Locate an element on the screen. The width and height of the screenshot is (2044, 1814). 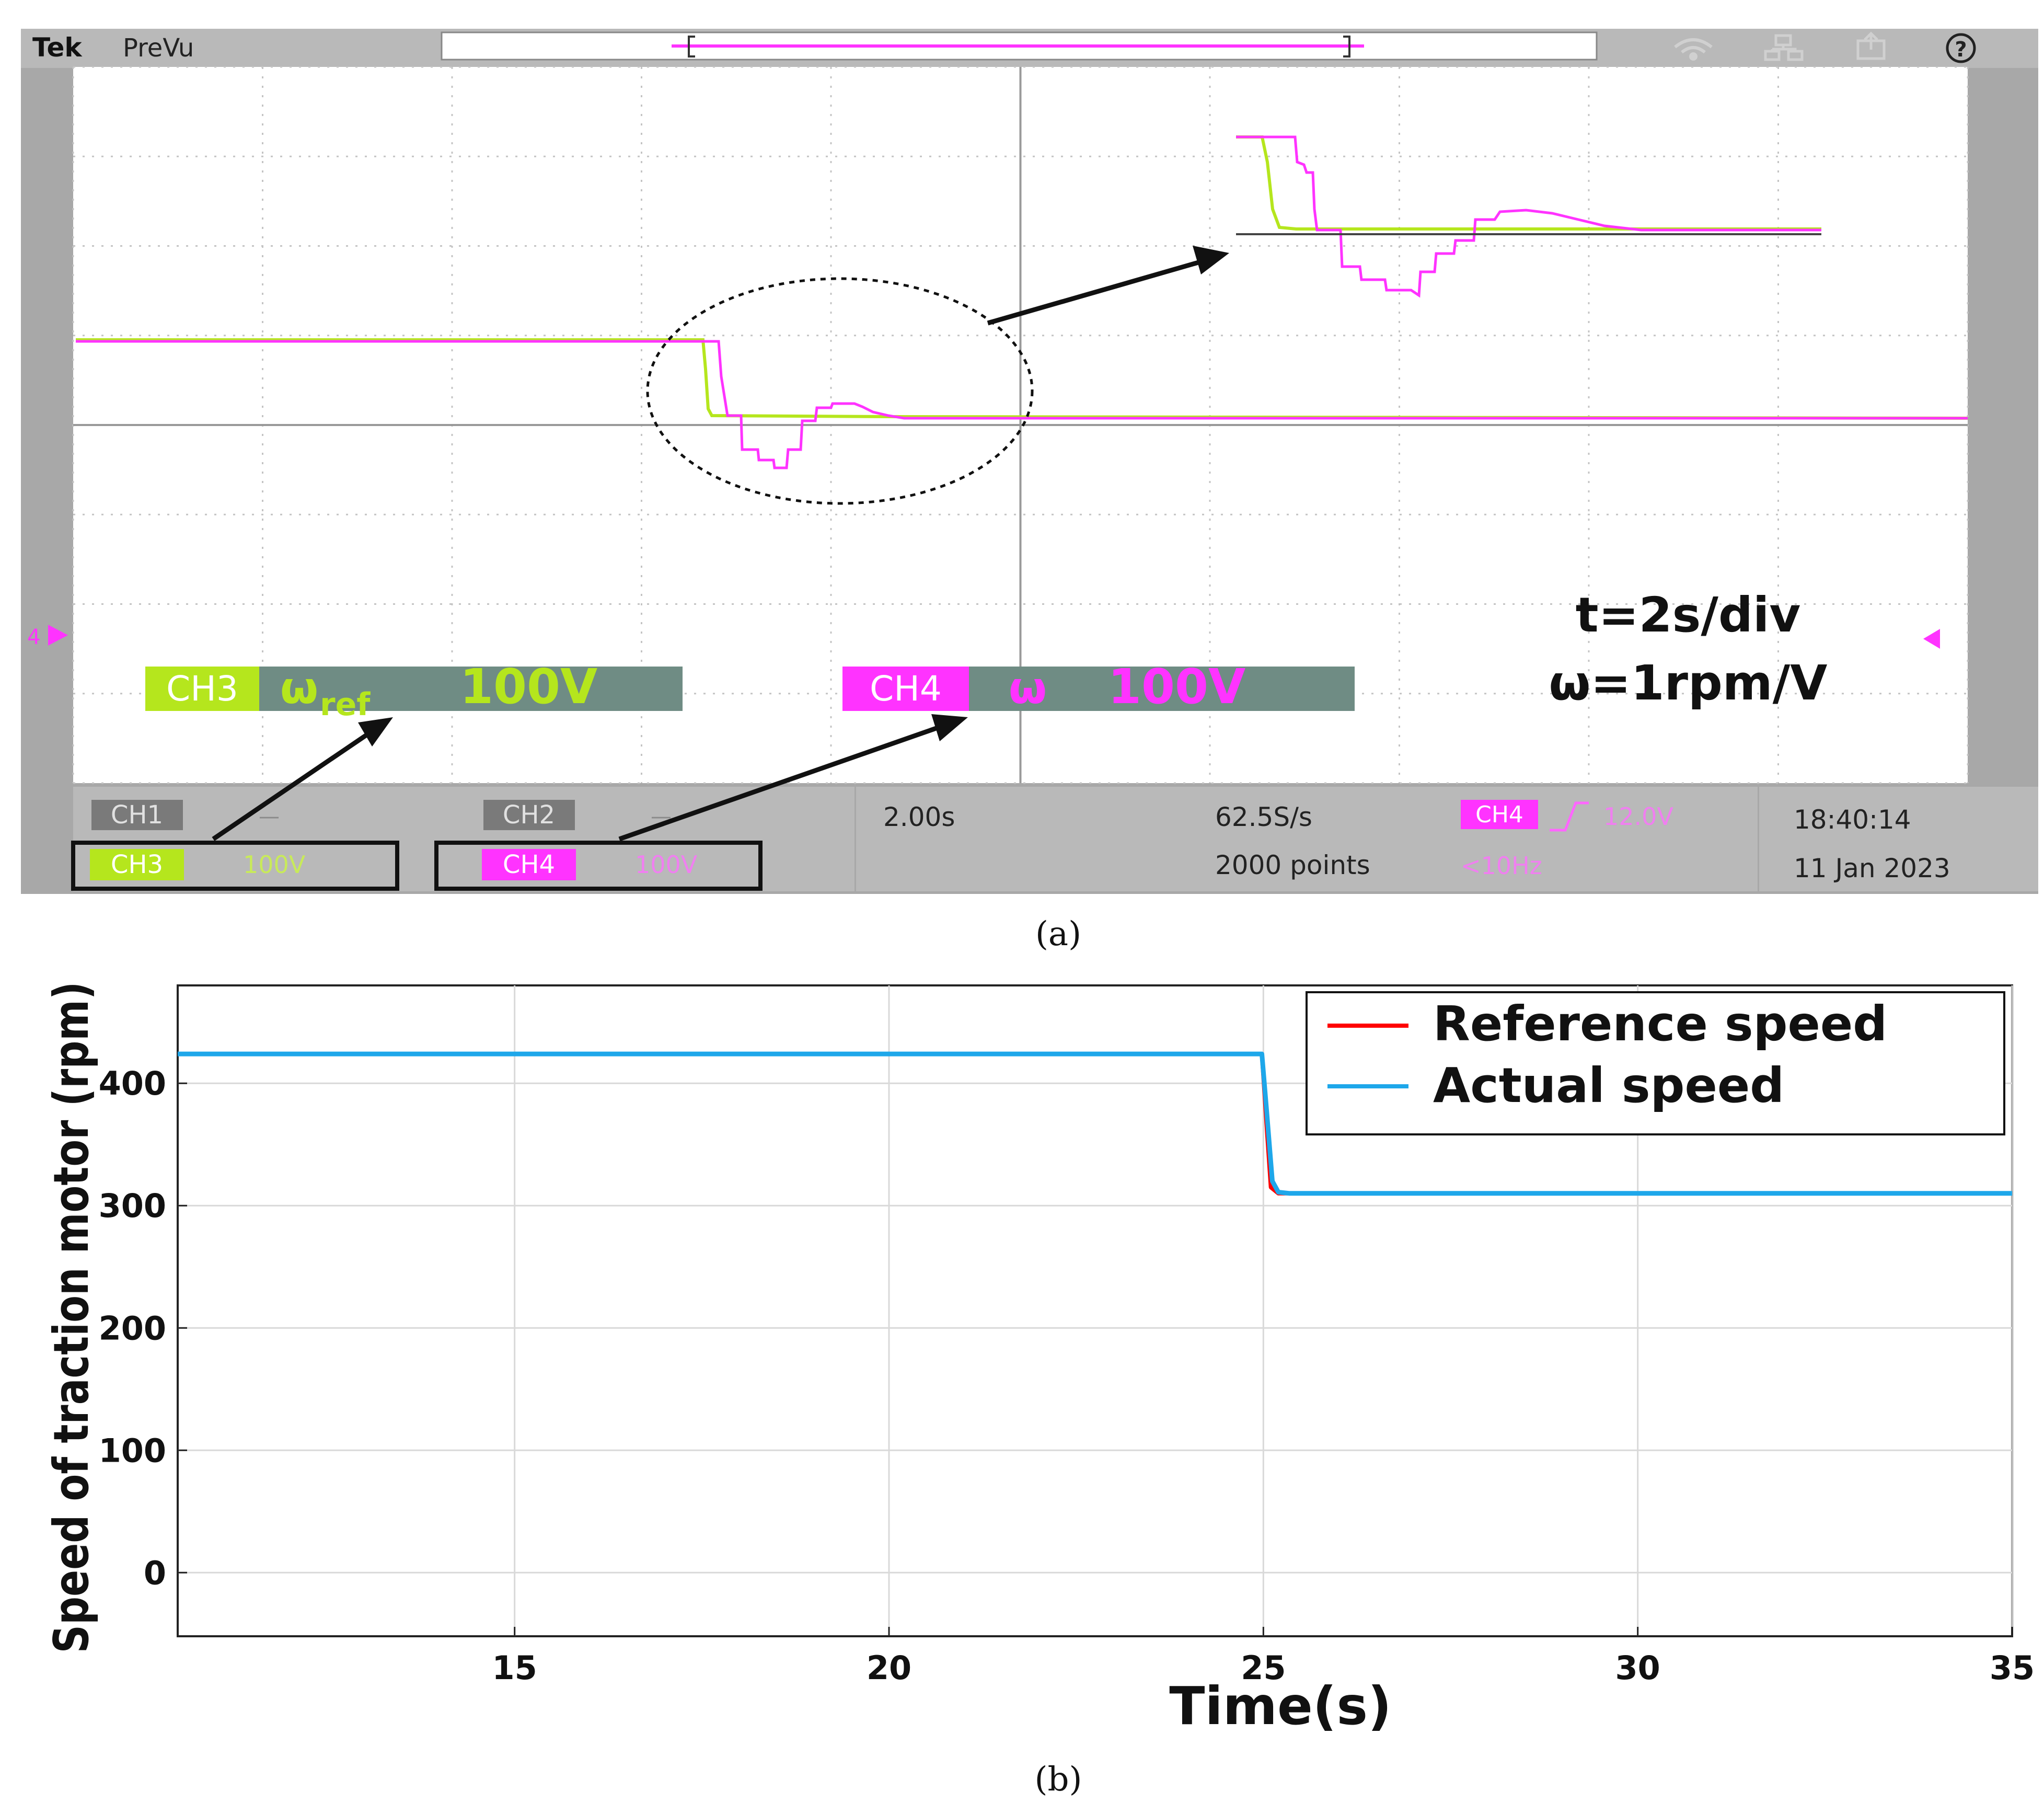
y-axis-label: Speed of traction motor (rpm) is located at coordinates (71, 1318).